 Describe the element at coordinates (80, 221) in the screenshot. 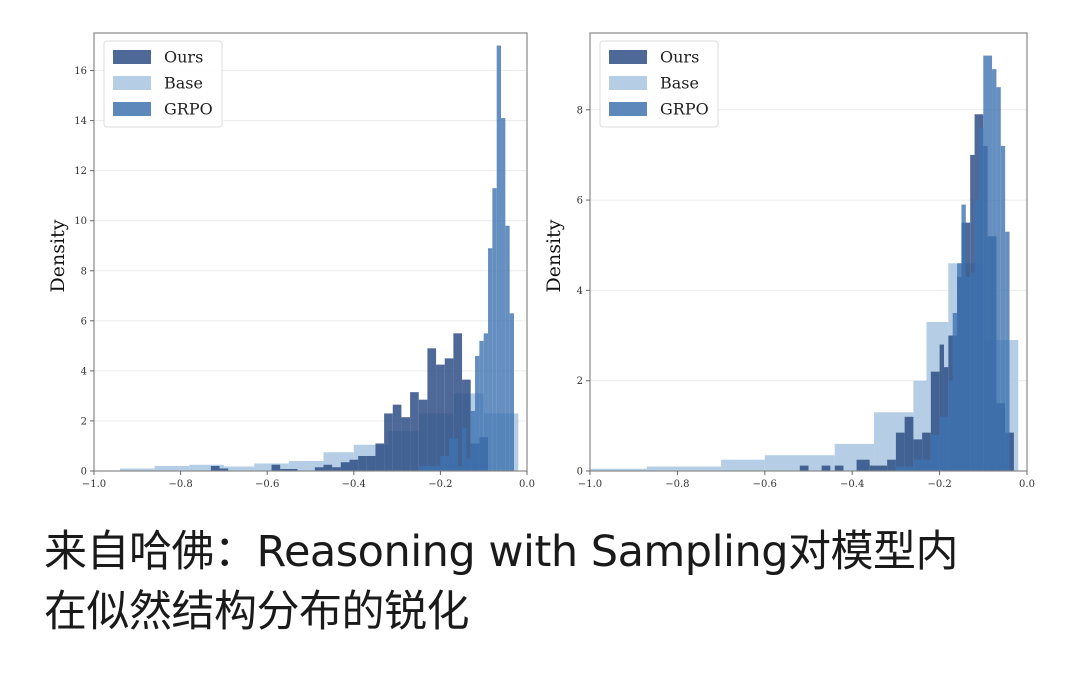

I see `y-tick-label: 10` at that location.